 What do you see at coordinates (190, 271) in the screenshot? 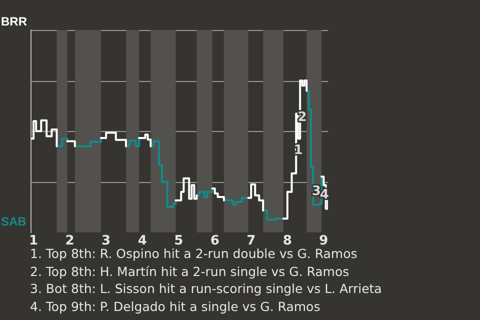
I see `text: 2. Top 8th: H. Martín hit a 2-run single vs G. Ramos` at bounding box center [190, 271].